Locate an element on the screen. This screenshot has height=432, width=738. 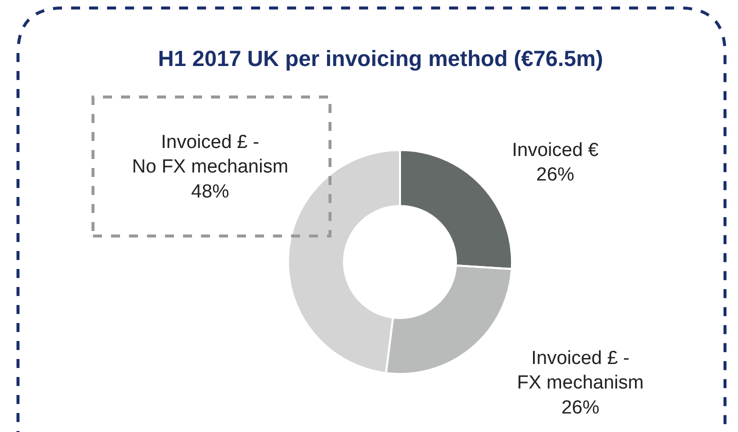
data-label: 48% is located at coordinates (210, 191).